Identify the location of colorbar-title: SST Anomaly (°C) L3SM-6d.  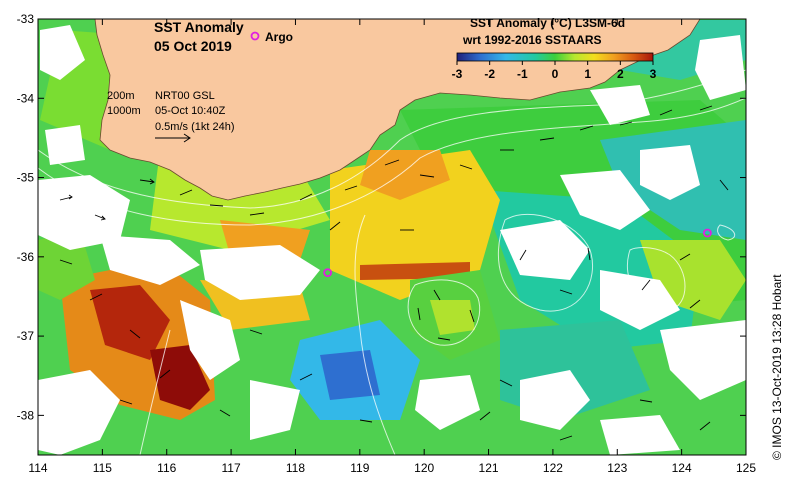
(547, 23).